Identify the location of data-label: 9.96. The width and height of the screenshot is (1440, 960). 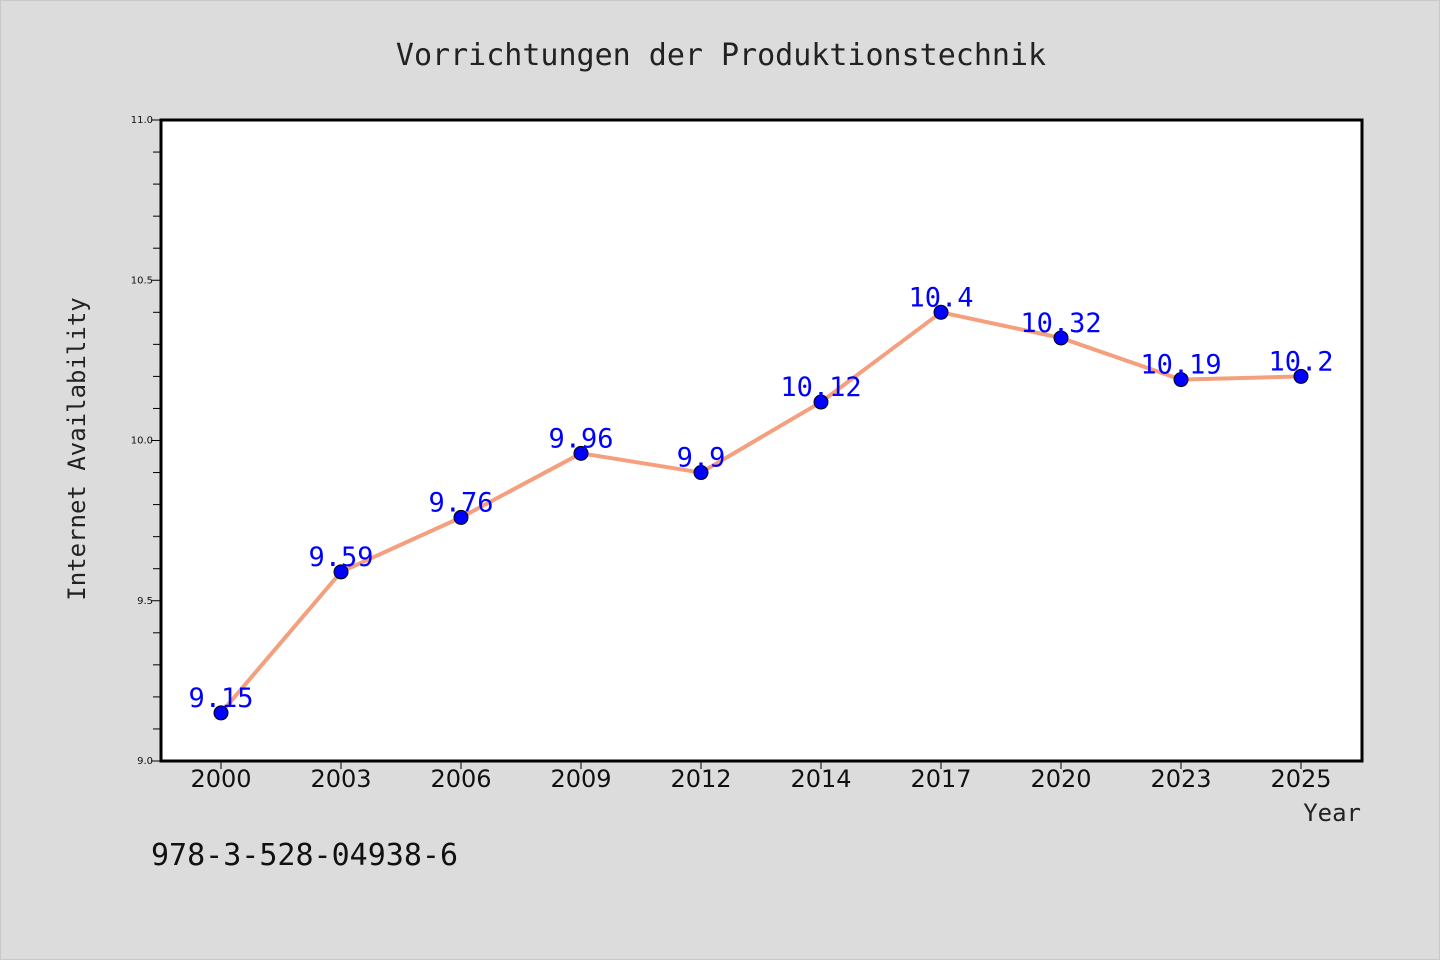
(580, 438).